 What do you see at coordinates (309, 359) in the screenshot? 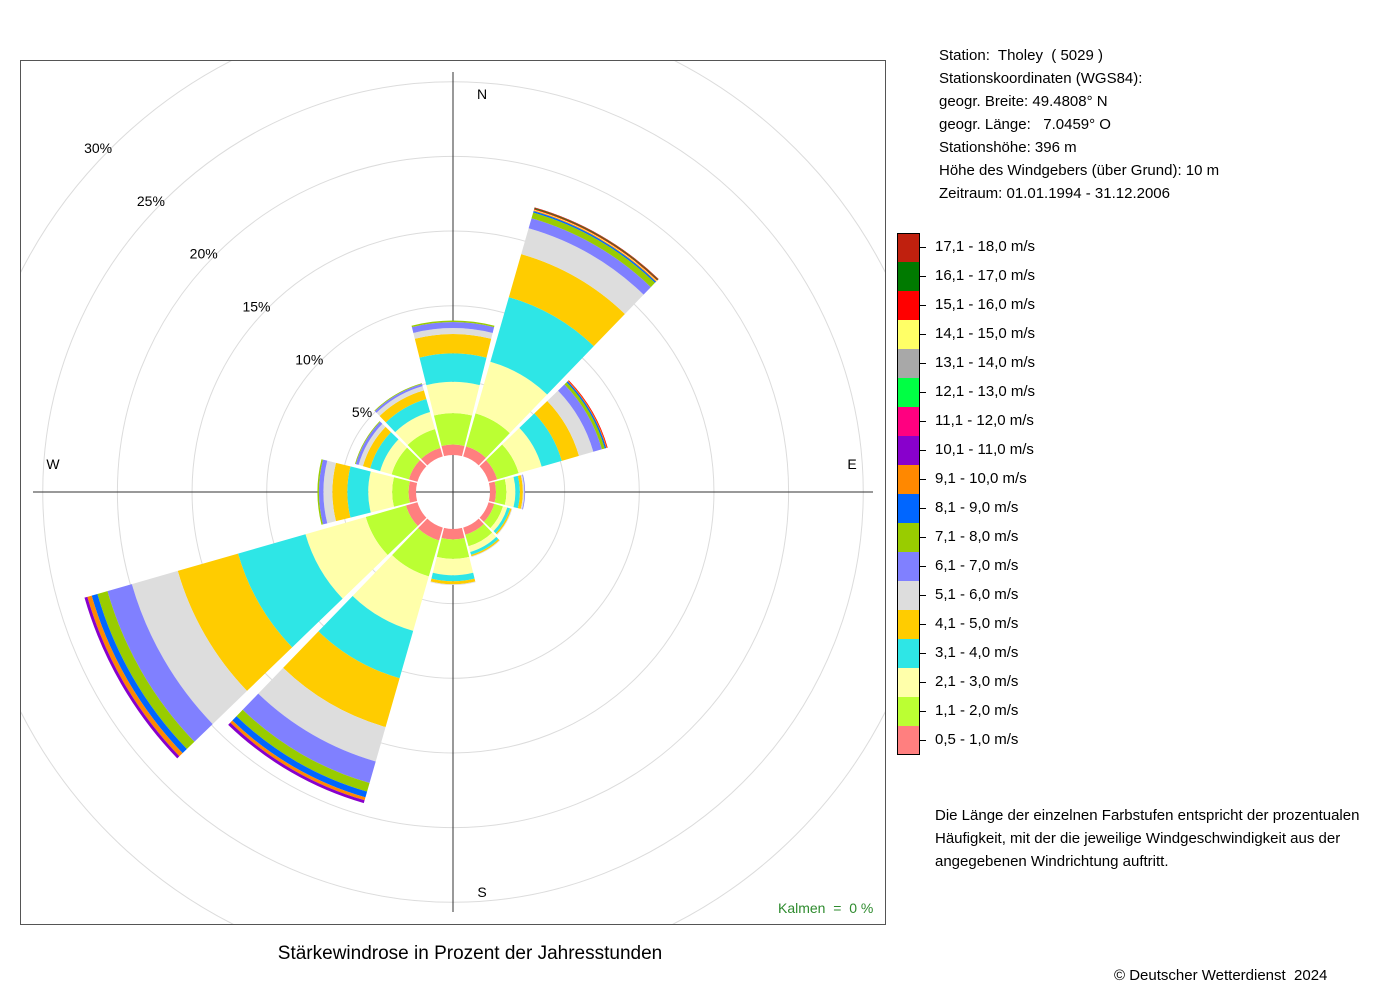
I see `ring-label: 10%` at bounding box center [309, 359].